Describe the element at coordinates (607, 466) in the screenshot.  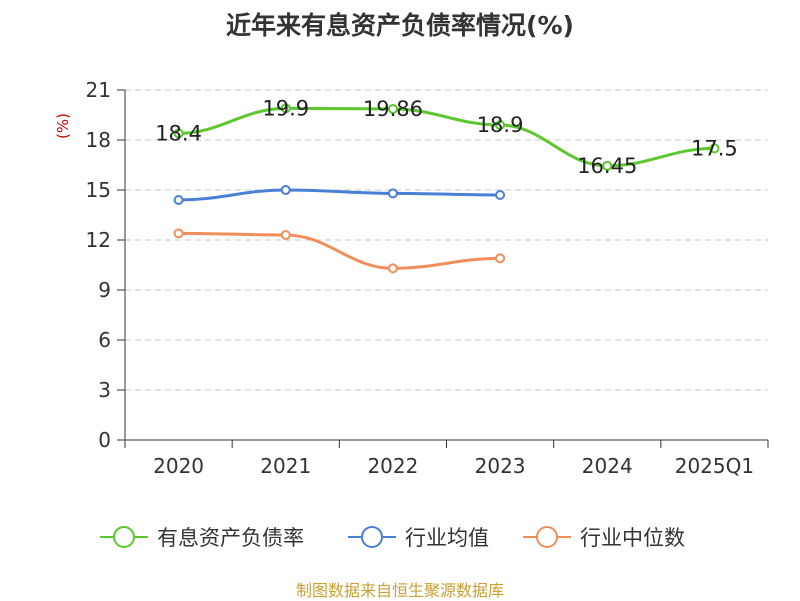
I see `x-tick-label: 2024` at that location.